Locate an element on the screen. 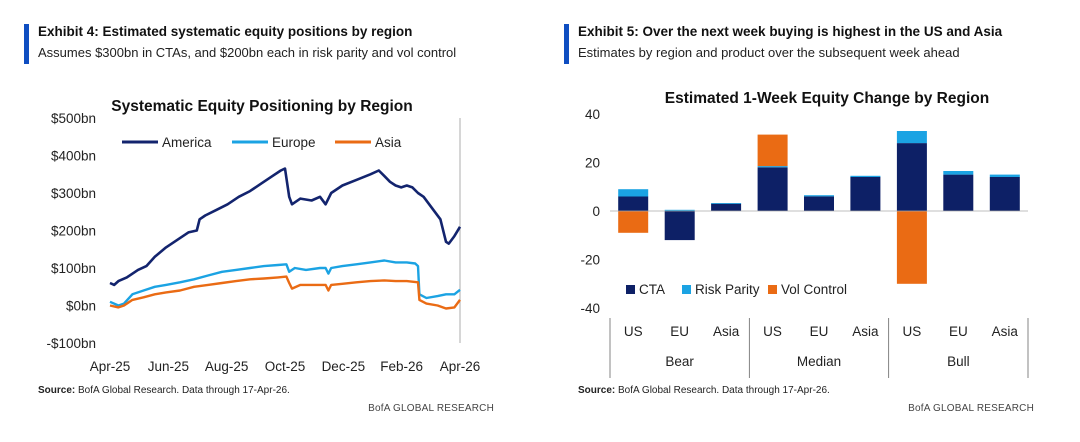  bar-group-label: Median is located at coordinates (819, 361).